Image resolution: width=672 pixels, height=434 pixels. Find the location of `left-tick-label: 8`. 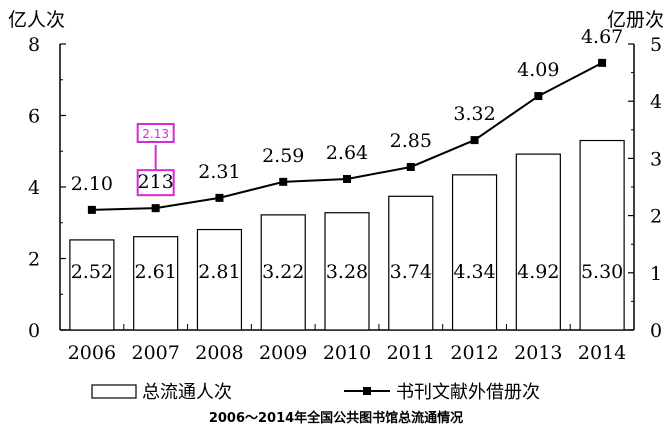

left-tick-label: 8 is located at coordinates (34, 45).